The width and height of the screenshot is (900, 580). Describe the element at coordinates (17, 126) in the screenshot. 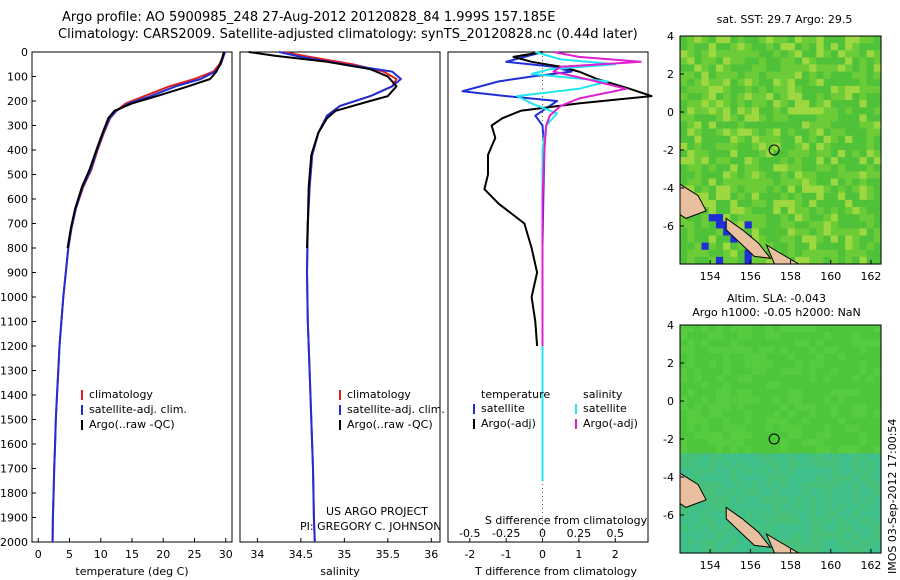

I see `depth-tick-label: 300` at that location.